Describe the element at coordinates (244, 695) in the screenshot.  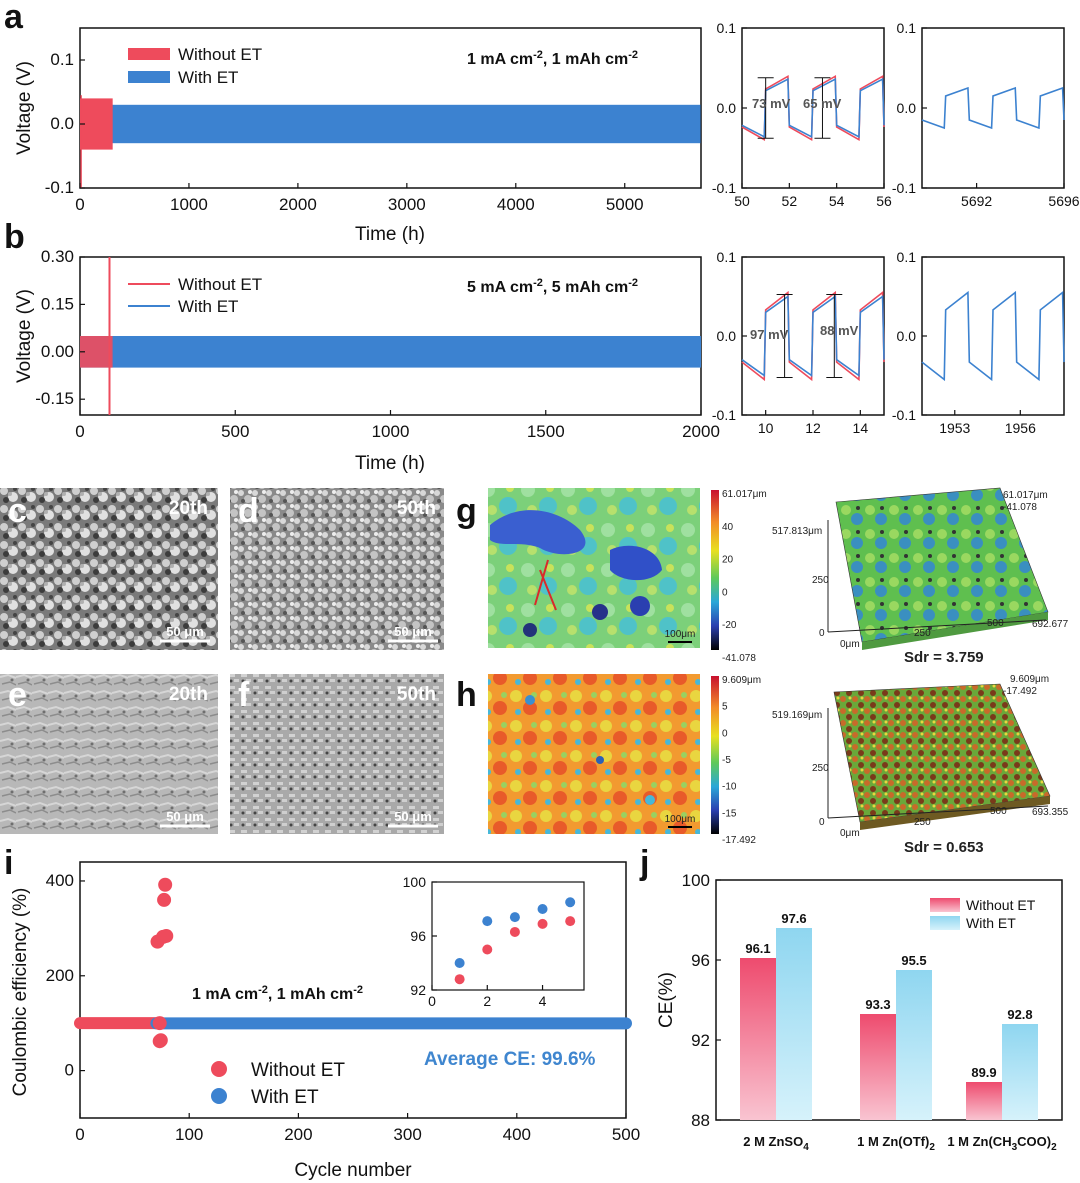
I see `panel-label-f: f` at that location.